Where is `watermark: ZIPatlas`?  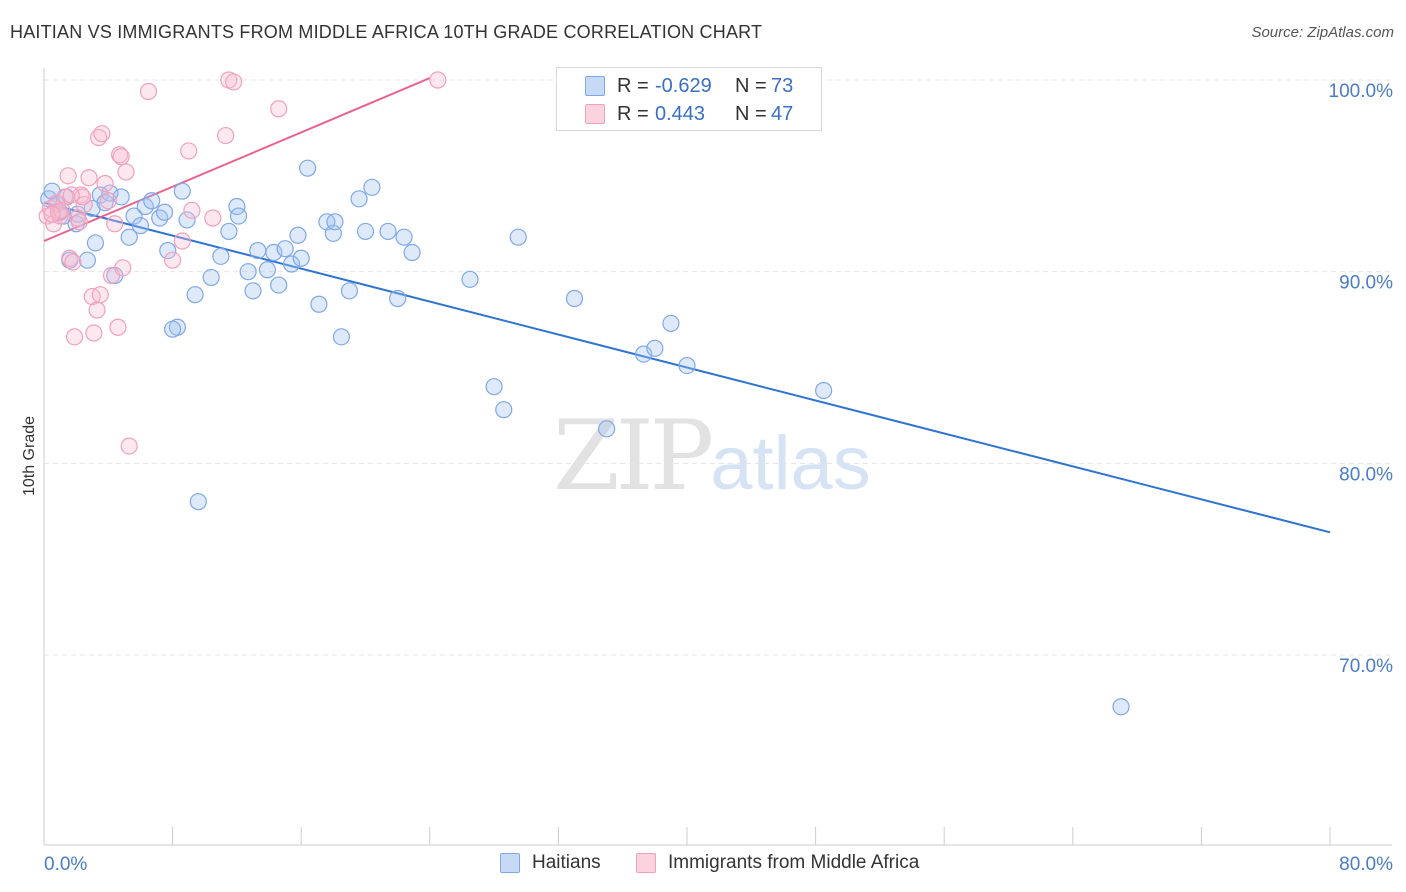 watermark: ZIPatlas is located at coordinates (712, 456).